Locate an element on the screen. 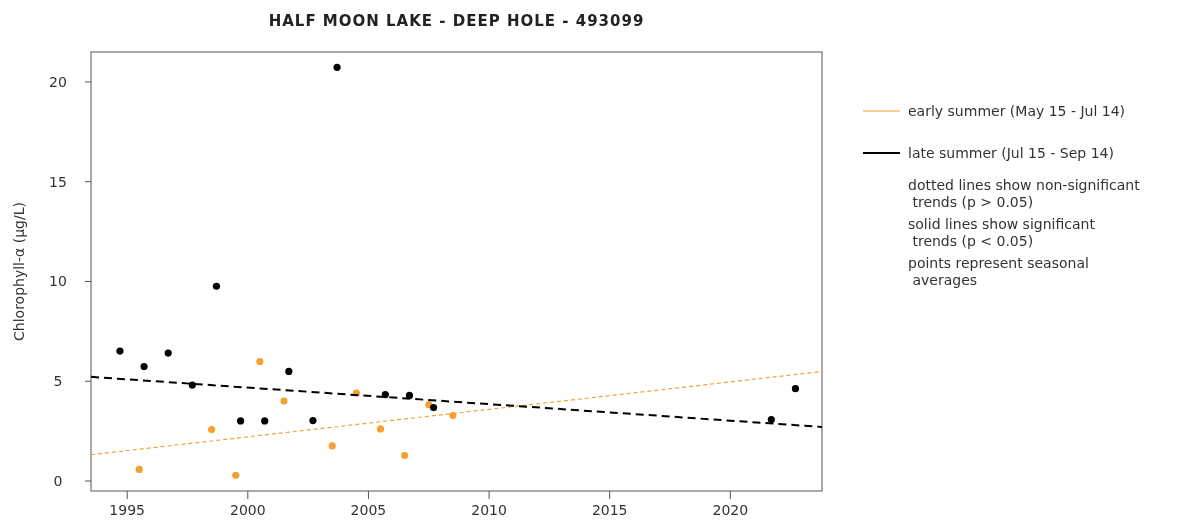 The image size is (1201, 531). x-tick-label: 2005 is located at coordinates (368, 510).